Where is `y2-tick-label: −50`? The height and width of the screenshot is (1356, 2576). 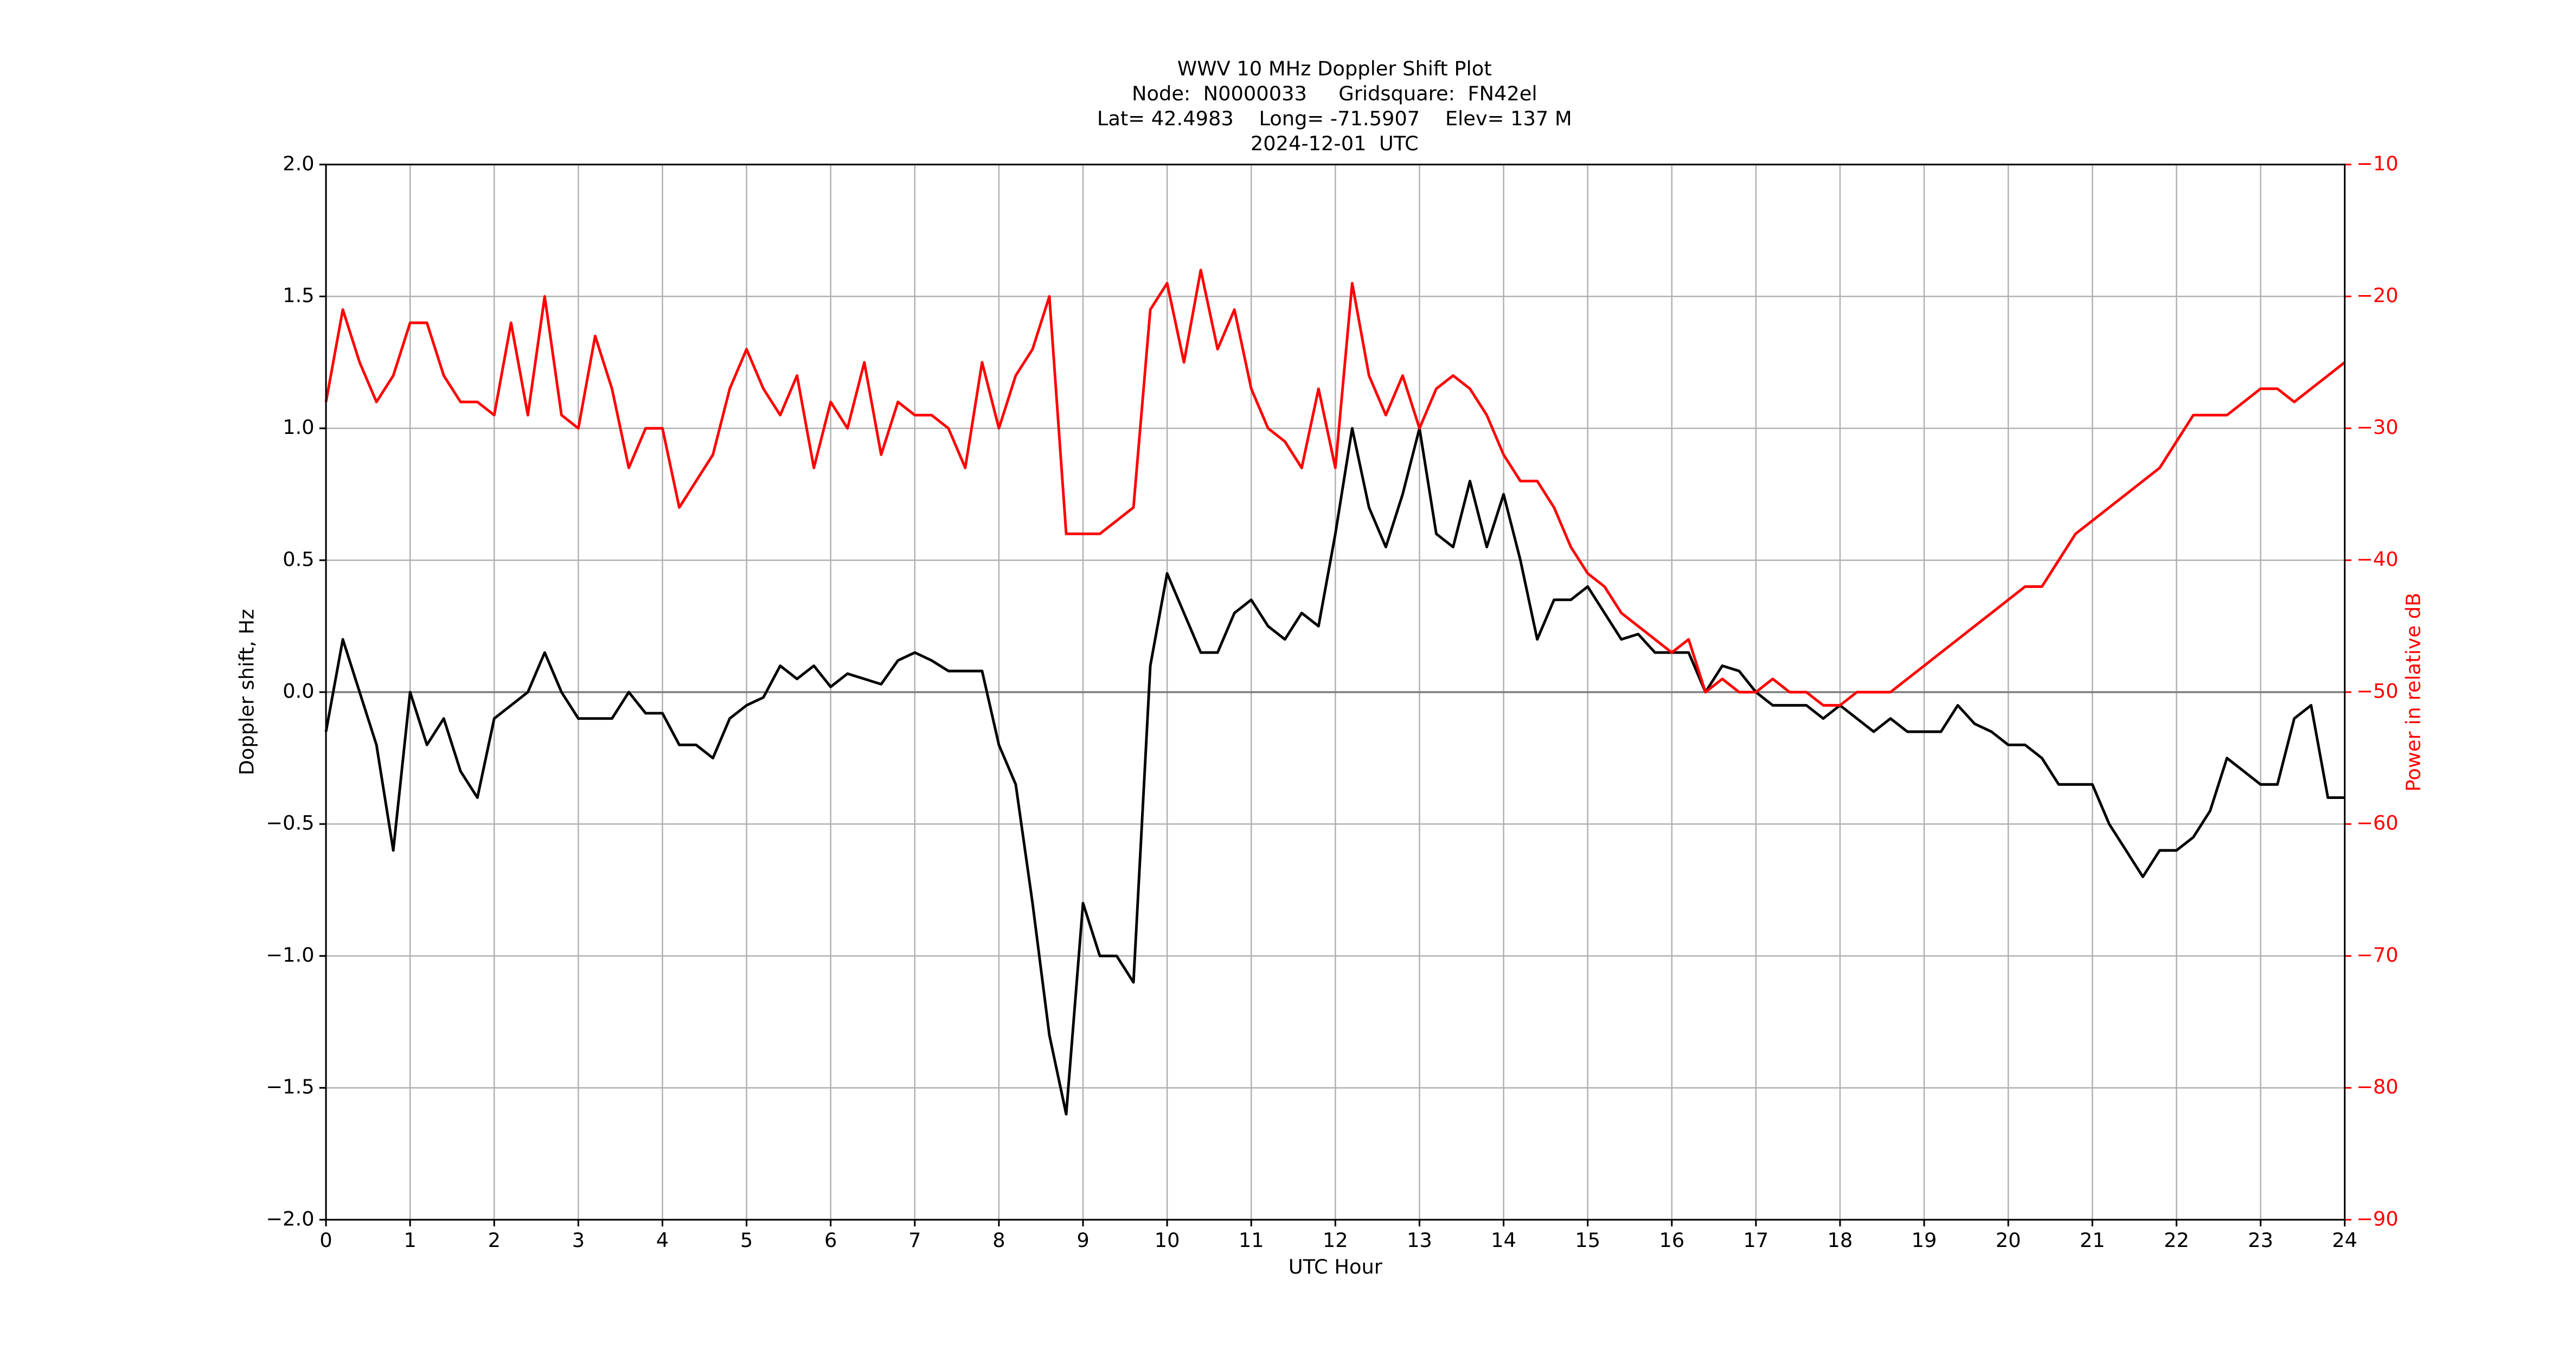 y2-tick-label: −50 is located at coordinates (2377, 691).